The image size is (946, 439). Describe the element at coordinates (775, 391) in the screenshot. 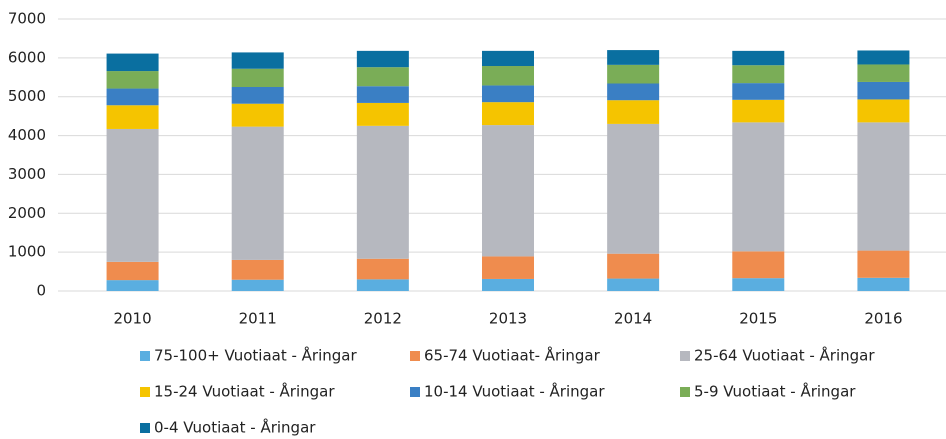

I see `legend-label: 5-9 Vuotiaat - Åringar` at that location.